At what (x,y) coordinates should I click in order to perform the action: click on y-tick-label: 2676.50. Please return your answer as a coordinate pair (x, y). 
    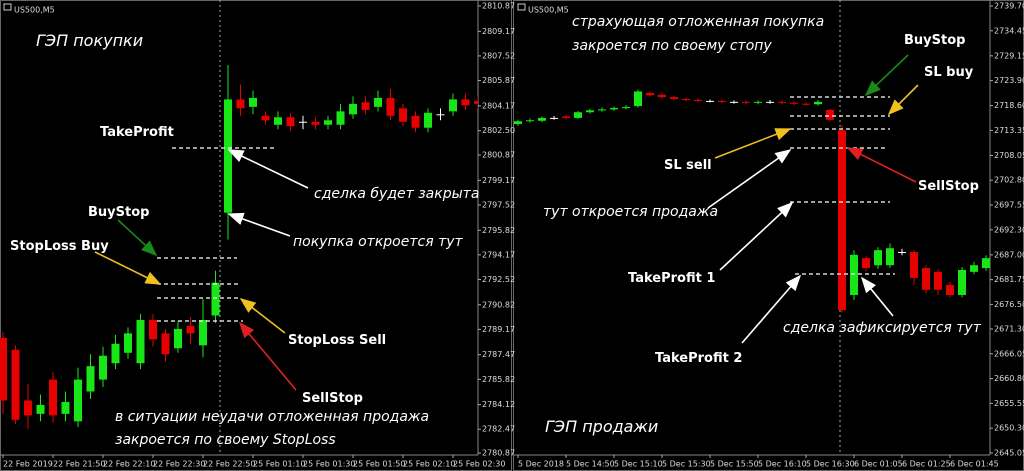
    Looking at the image, I should click on (1009, 304).